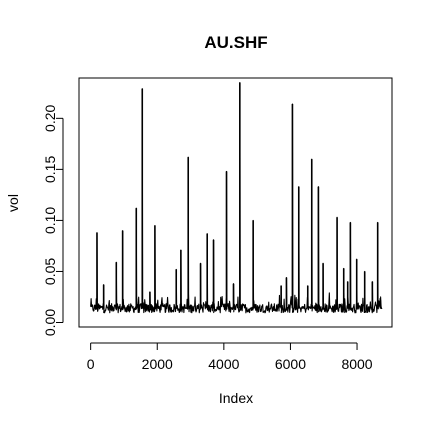 The width and height of the screenshot is (433, 427). I want to click on x-tick-label: 6000, so click(290, 364).